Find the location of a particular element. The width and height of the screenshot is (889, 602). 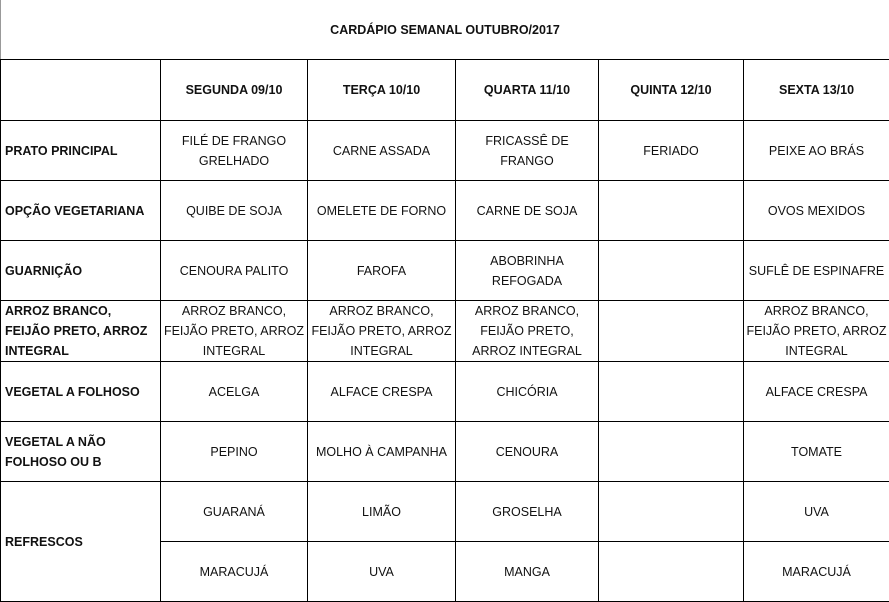

corner-cell is located at coordinates (80, 90).